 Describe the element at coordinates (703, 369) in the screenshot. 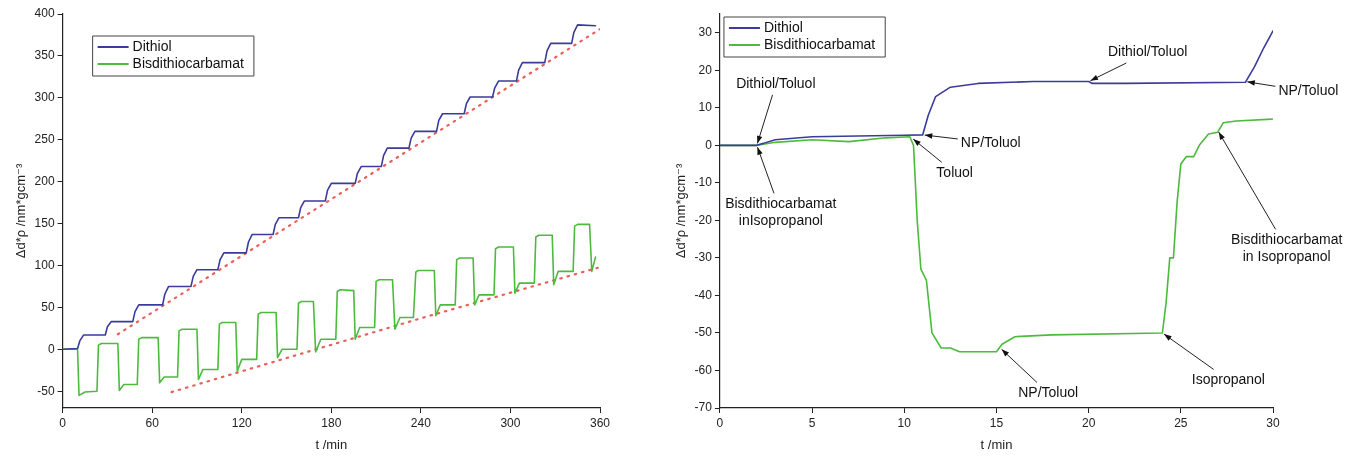

I see `y-tick-label: -60` at that location.